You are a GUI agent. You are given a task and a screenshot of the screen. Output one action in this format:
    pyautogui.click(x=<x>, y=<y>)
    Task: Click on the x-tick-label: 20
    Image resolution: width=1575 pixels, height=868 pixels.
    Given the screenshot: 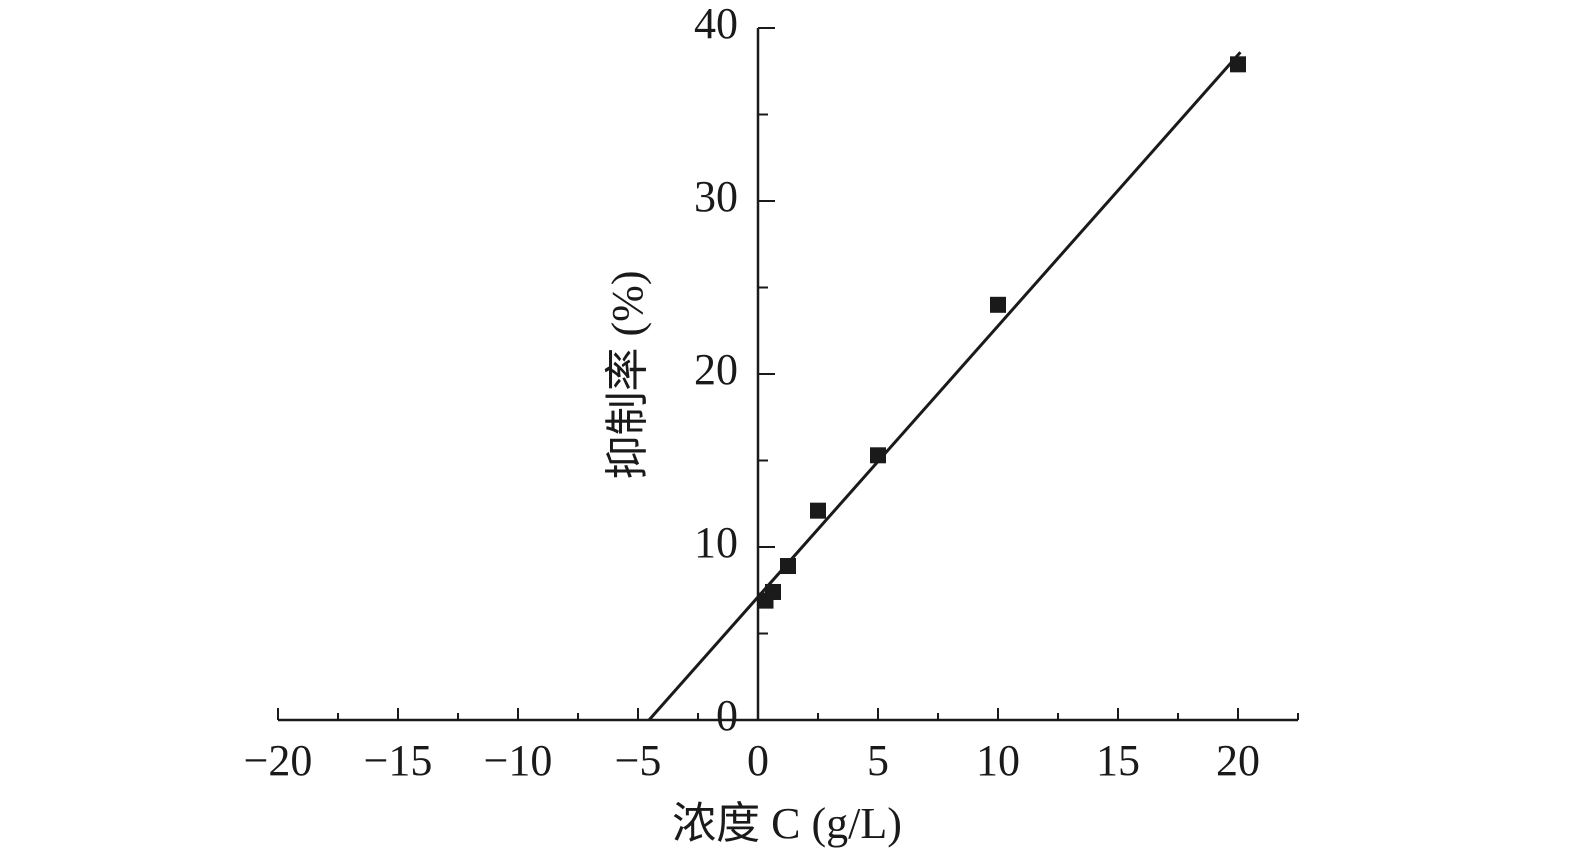 What is the action you would take?
    pyautogui.click(x=1238, y=760)
    